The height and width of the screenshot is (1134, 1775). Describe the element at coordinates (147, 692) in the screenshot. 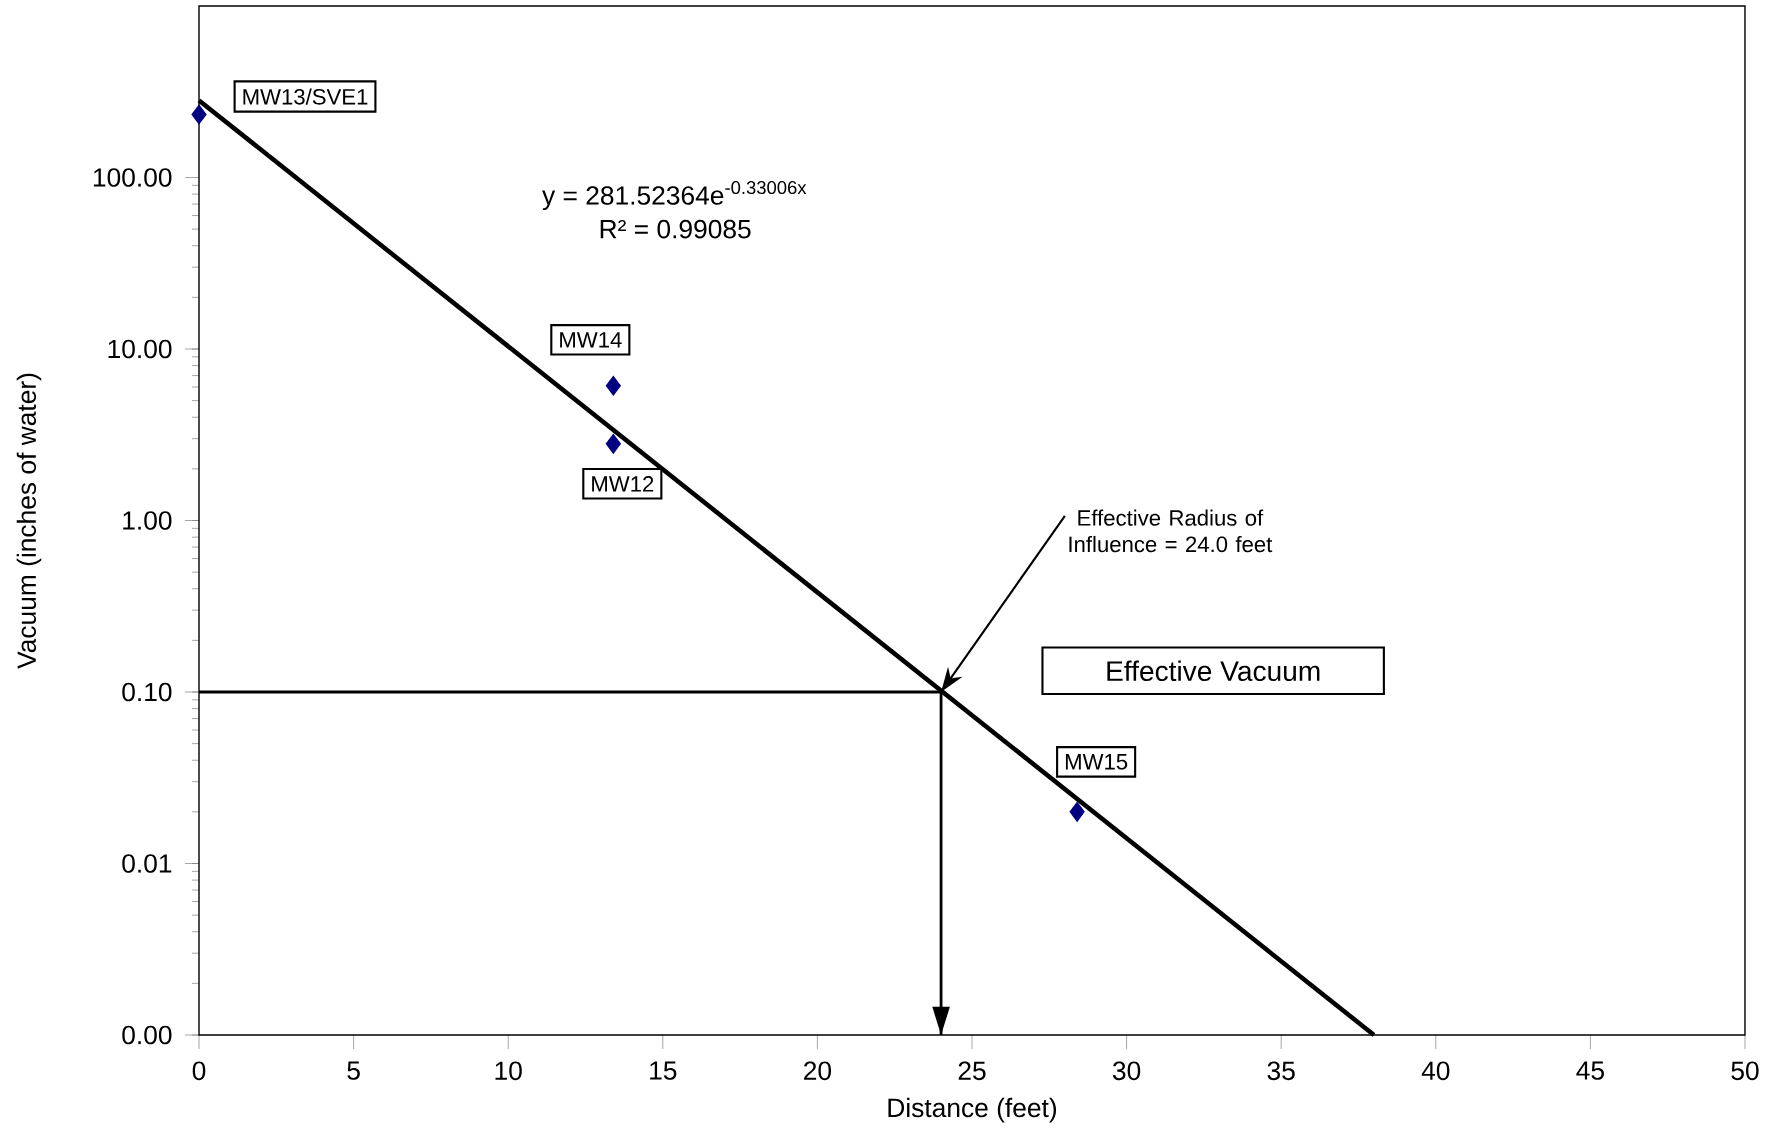

I see `y-tick-label: 0.10` at that location.